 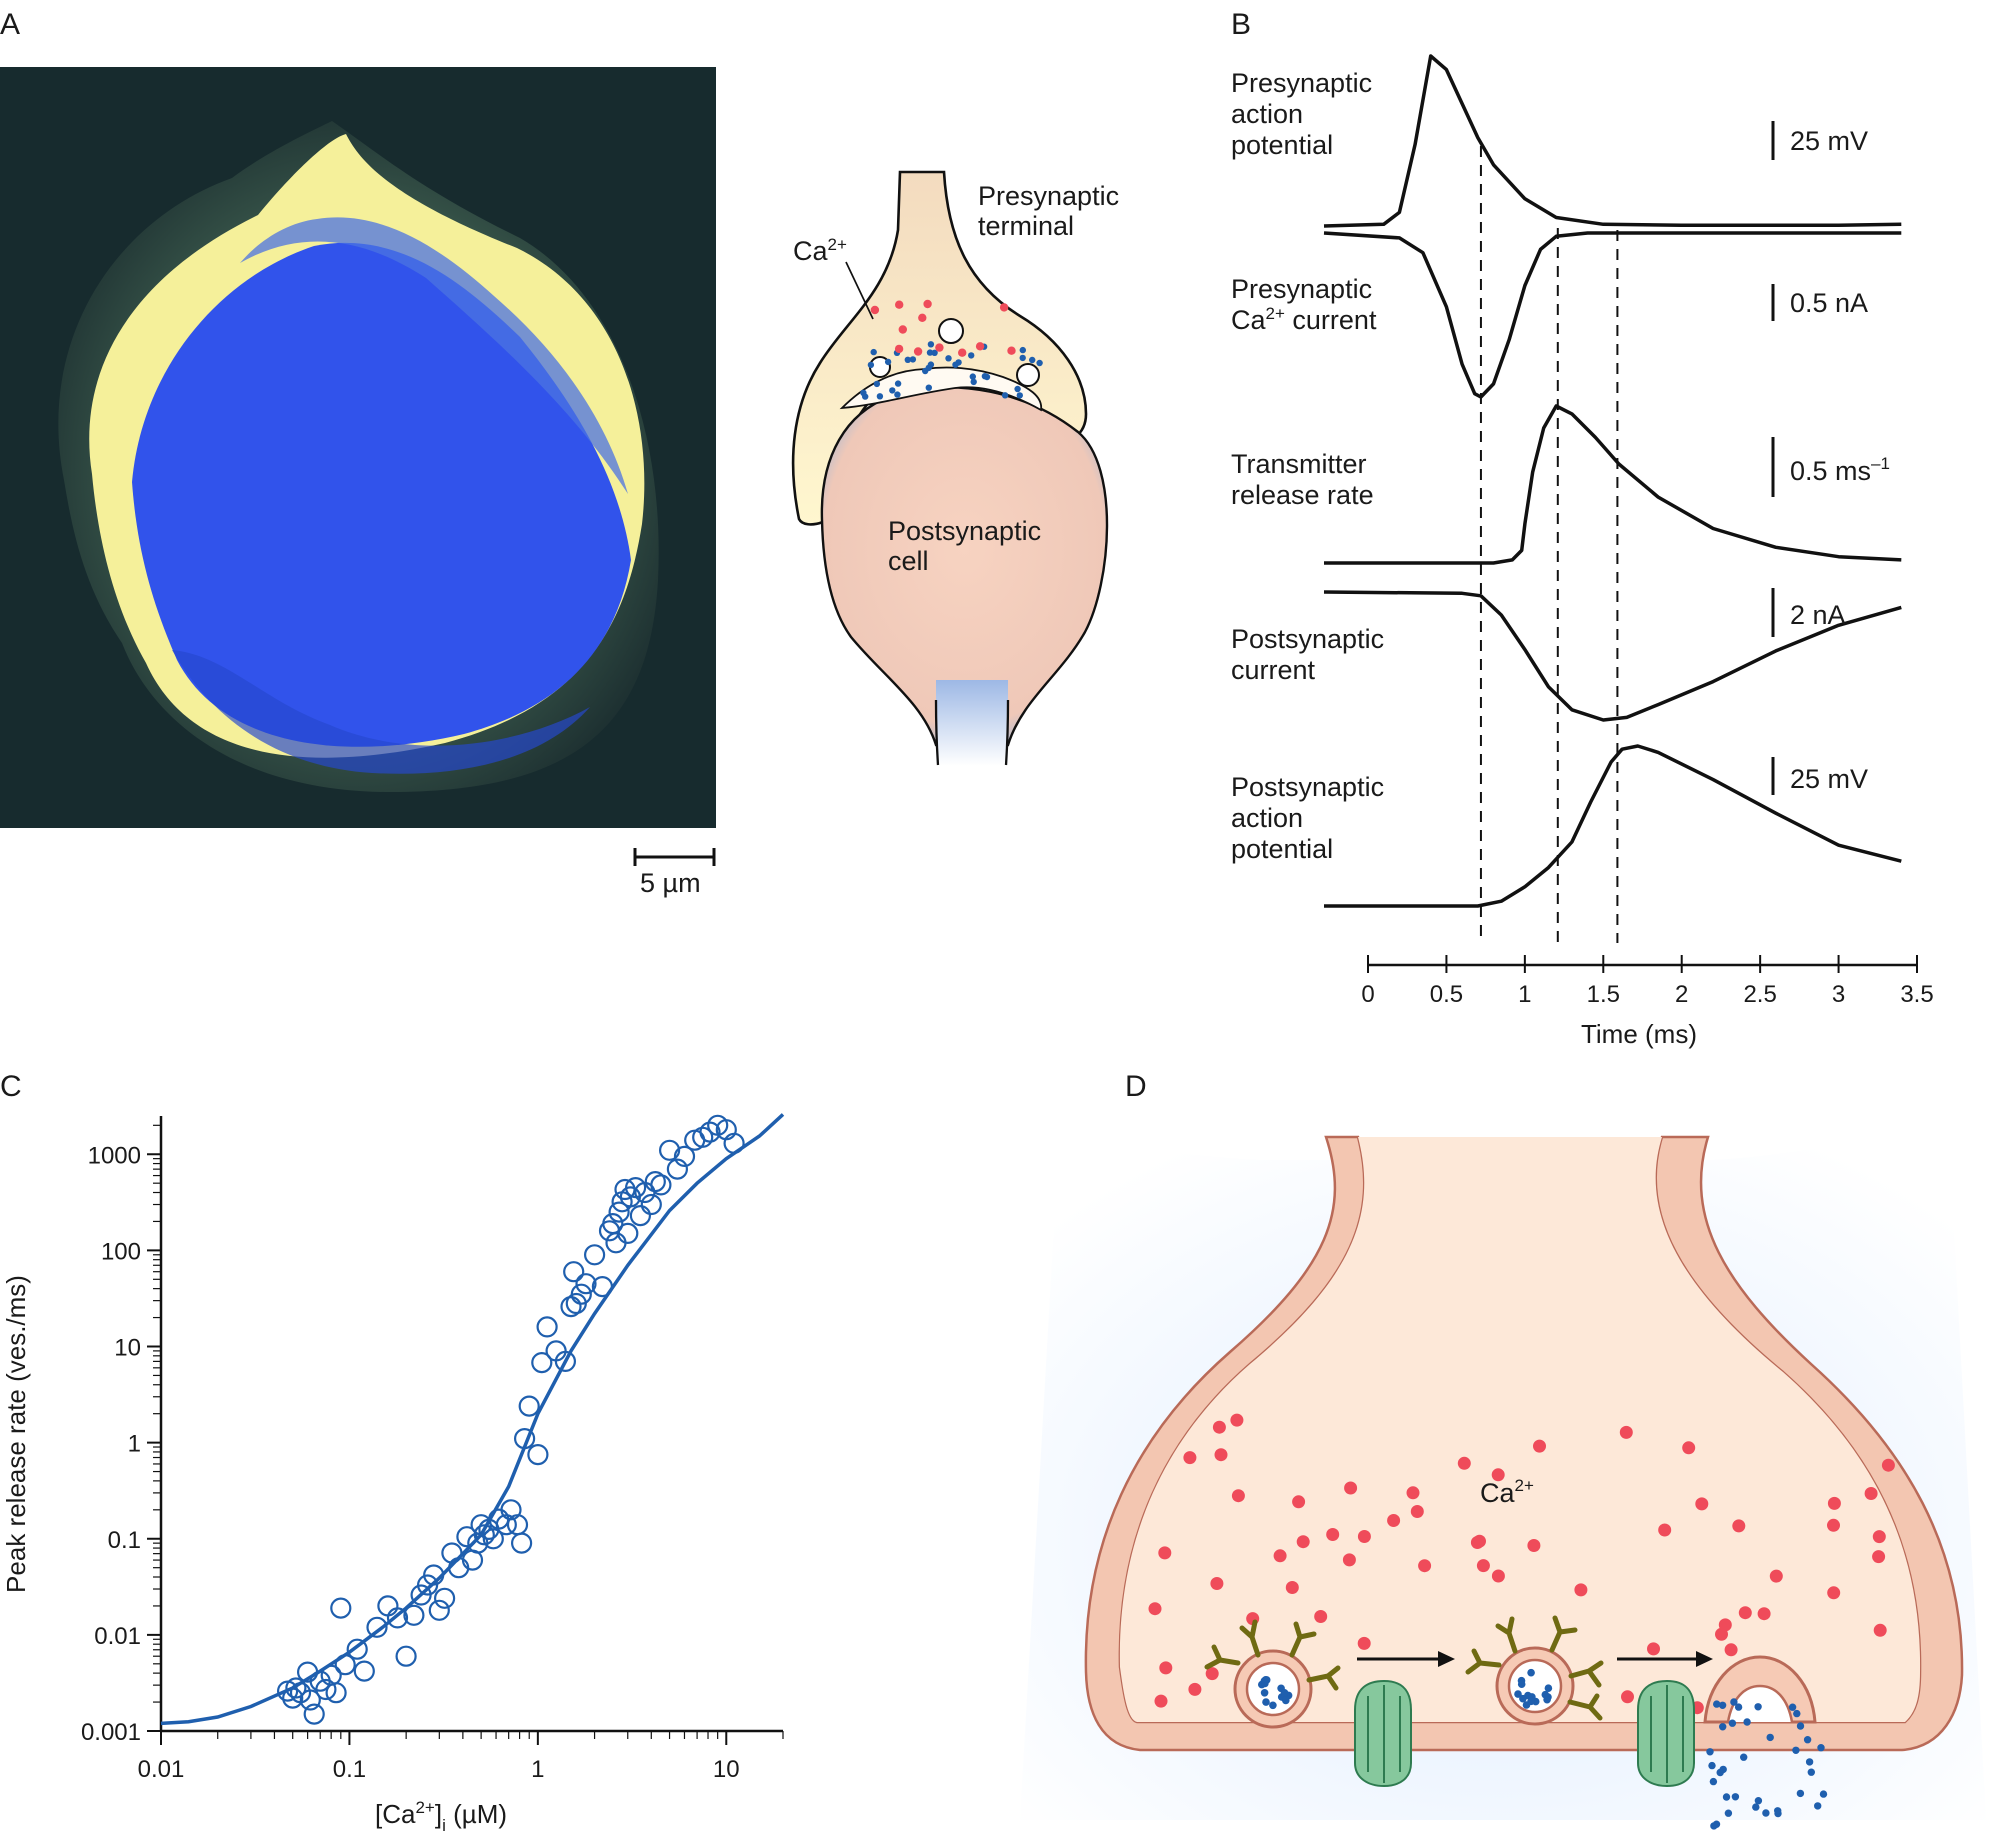 What do you see at coordinates (964, 531) in the screenshot?
I see `postsynaptic-cell-label-line-1: Postsynaptic` at bounding box center [964, 531].